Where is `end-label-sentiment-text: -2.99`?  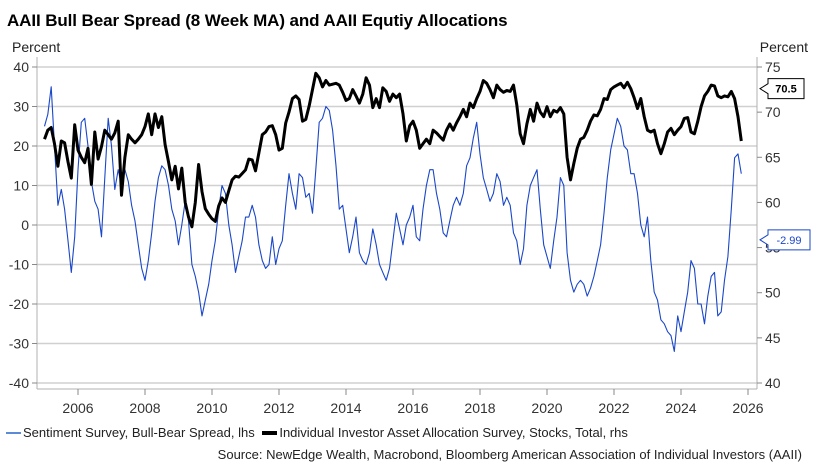
end-label-sentiment-text: -2.99 is located at coordinates (788, 241).